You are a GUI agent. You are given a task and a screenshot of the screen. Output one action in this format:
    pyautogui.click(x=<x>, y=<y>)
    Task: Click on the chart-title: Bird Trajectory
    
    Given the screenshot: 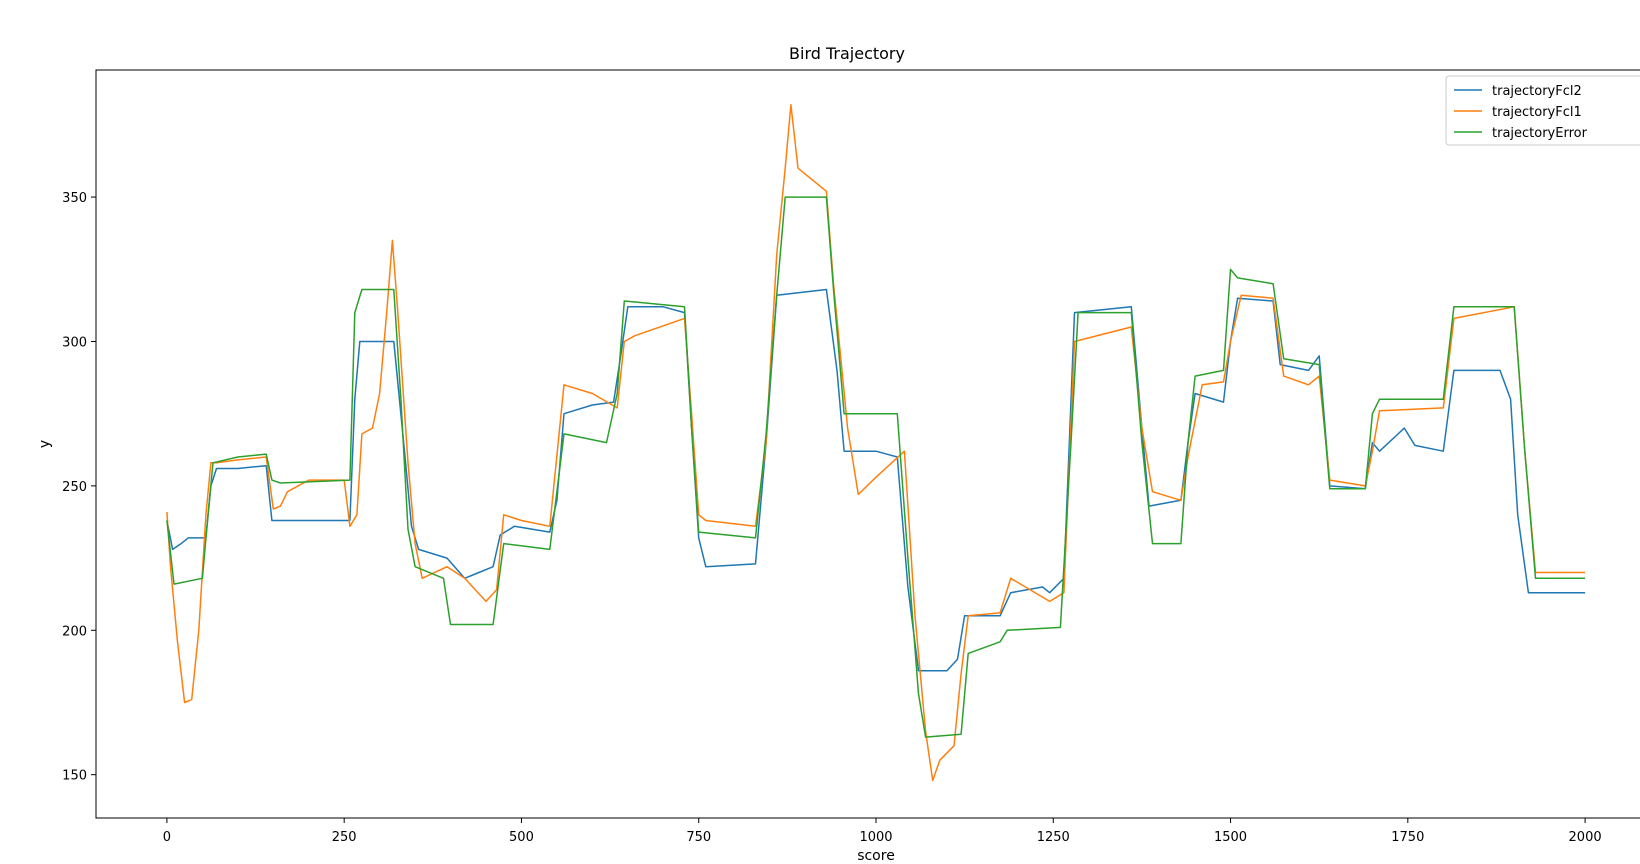 What is the action you would take?
    pyautogui.click(x=847, y=53)
    